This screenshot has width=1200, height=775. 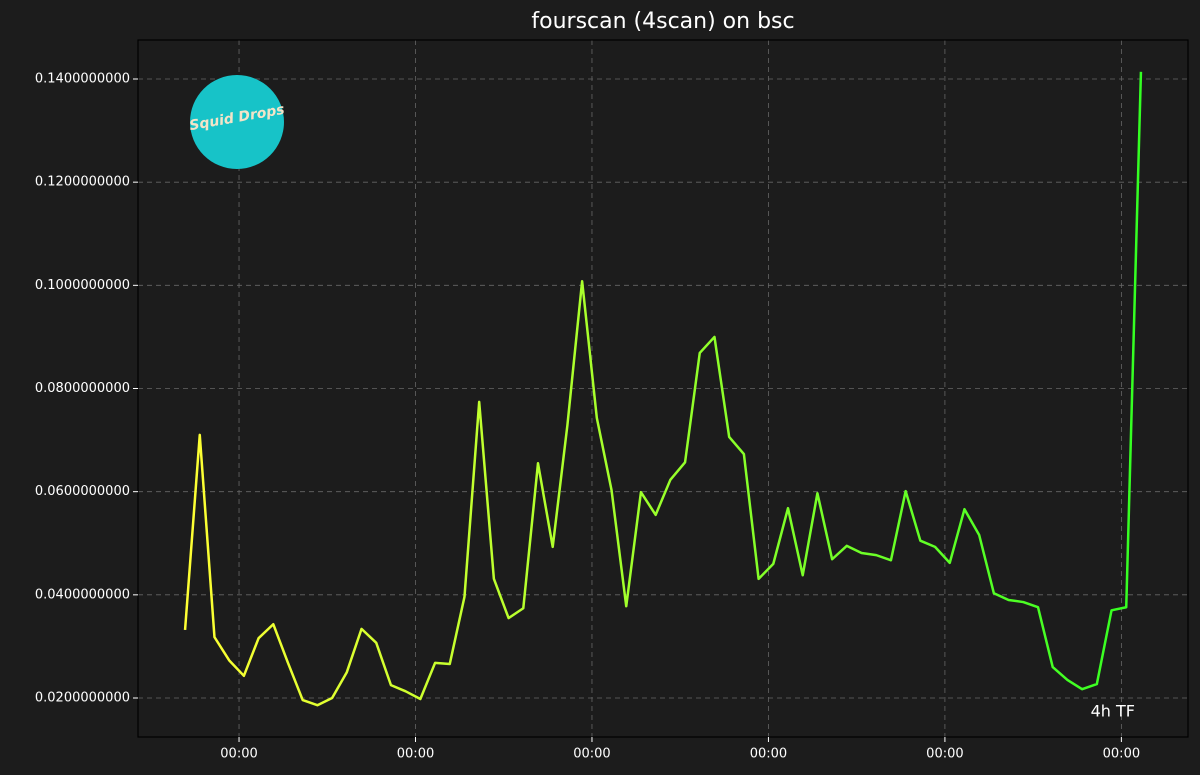 What do you see at coordinates (82, 182) in the screenshot?
I see `y-tick-label: 0.1200000000` at bounding box center [82, 182].